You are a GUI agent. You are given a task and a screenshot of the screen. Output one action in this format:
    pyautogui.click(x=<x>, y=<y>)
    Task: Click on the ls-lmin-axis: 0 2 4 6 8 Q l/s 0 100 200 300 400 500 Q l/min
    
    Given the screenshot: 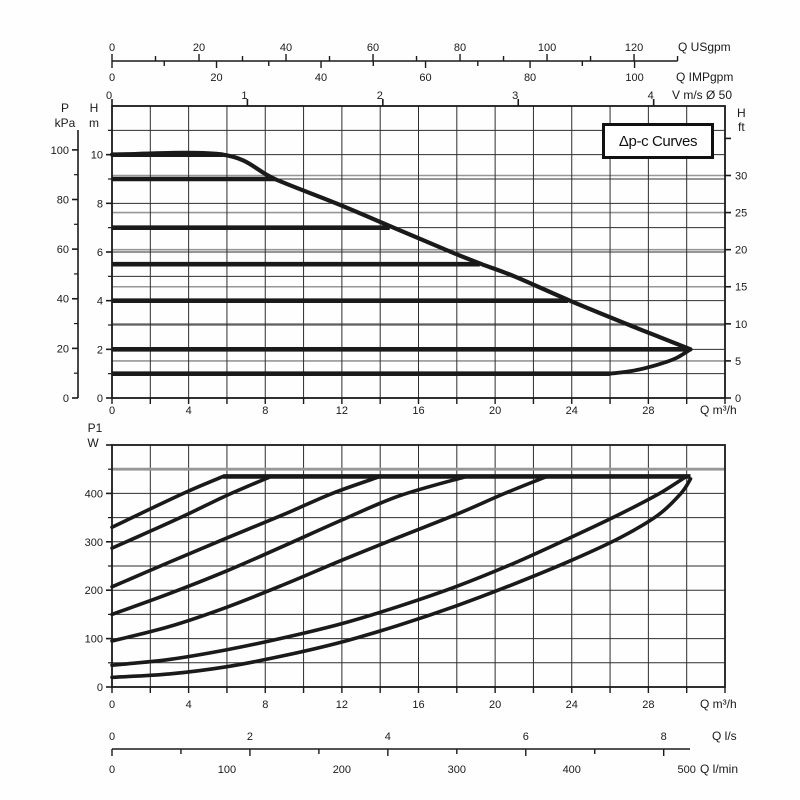 What is the action you would take?
    pyautogui.click(x=423, y=752)
    